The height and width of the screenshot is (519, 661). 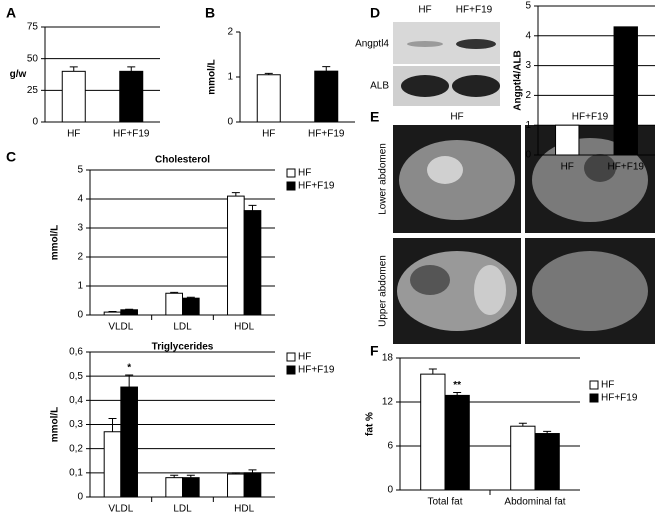 What do you see at coordinates (183, 347) in the screenshot?
I see `chart-title: Triglycerides` at bounding box center [183, 347].